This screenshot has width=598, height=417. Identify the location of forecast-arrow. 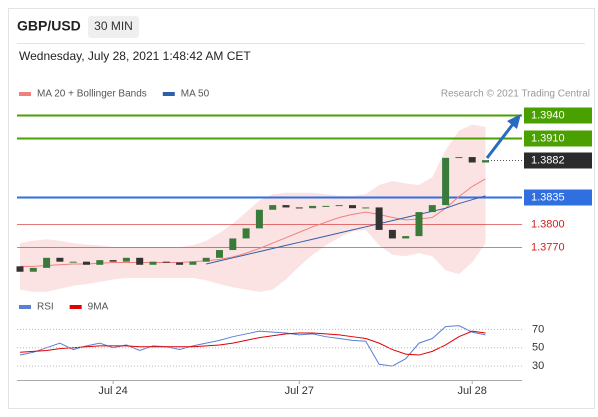
(503, 136).